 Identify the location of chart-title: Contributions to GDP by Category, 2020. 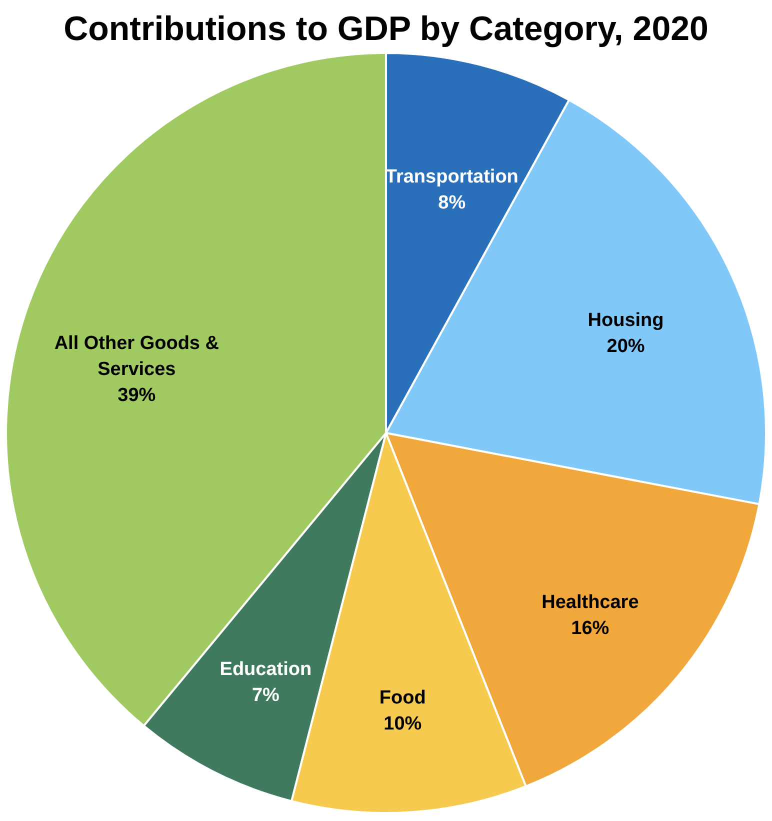
(386, 29).